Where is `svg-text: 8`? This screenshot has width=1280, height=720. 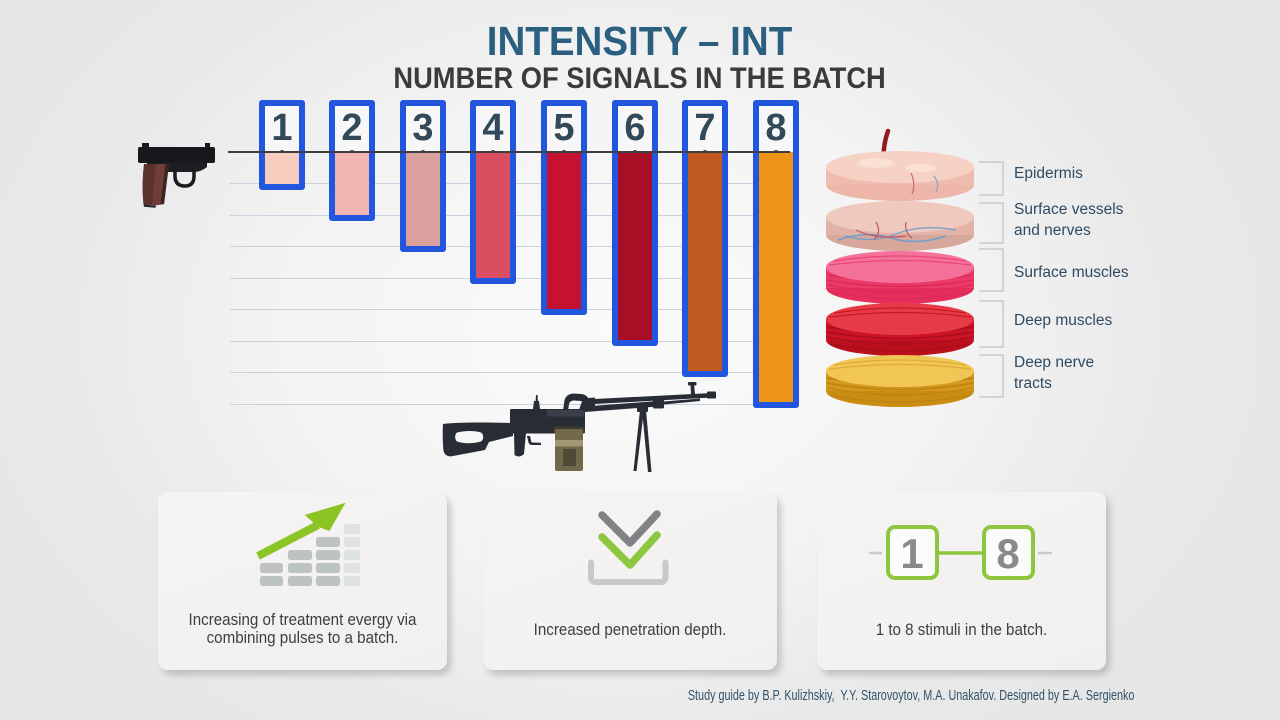 svg-text: 8 is located at coordinates (1007, 553).